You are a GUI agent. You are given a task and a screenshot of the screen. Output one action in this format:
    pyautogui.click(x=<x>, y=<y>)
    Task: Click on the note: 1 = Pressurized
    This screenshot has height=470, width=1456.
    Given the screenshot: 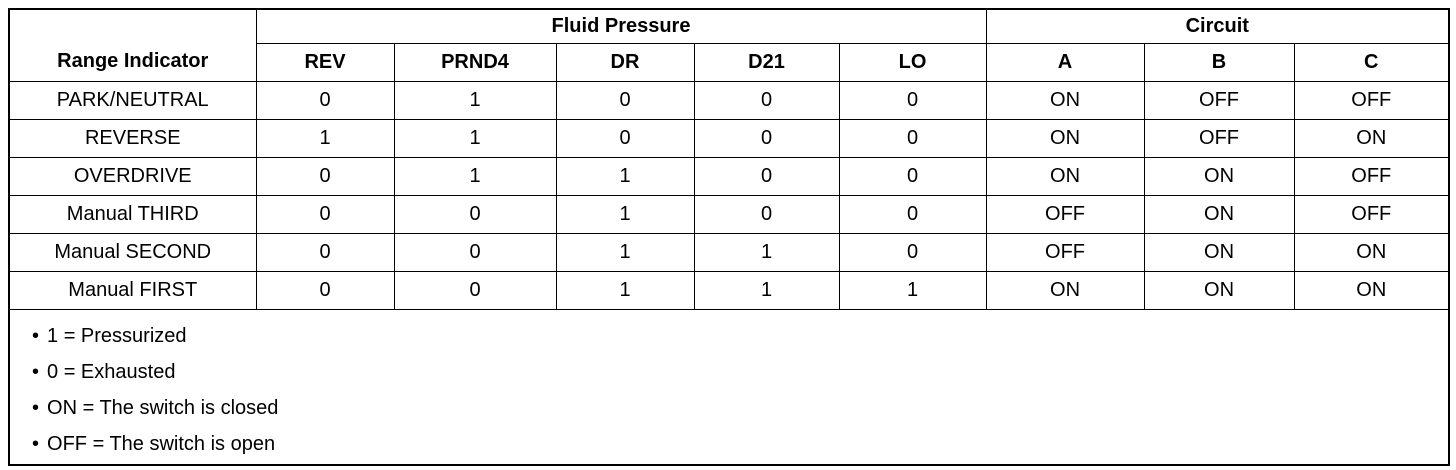 What is the action you would take?
    pyautogui.click(x=740, y=336)
    